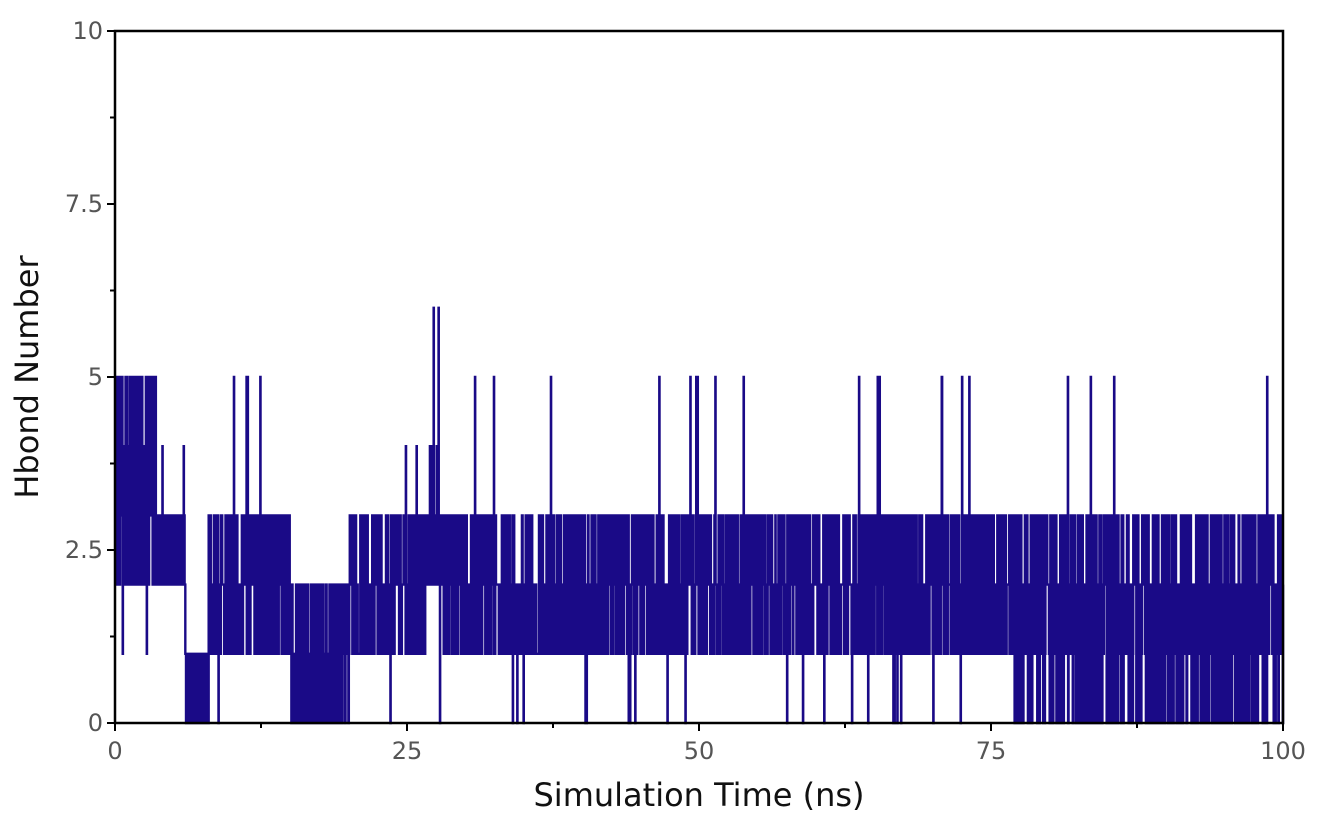  Describe the element at coordinates (991, 751) in the screenshot. I see `x-tick-label: 75` at that location.